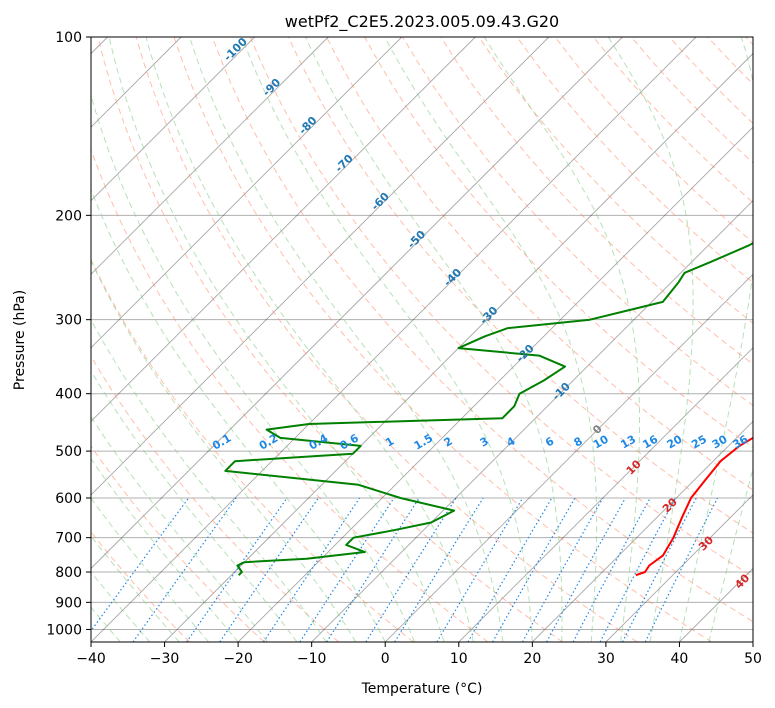 The height and width of the screenshot is (708, 775). Describe the element at coordinates (680, 659) in the screenshot. I see `x-tick-label: 40` at that location.